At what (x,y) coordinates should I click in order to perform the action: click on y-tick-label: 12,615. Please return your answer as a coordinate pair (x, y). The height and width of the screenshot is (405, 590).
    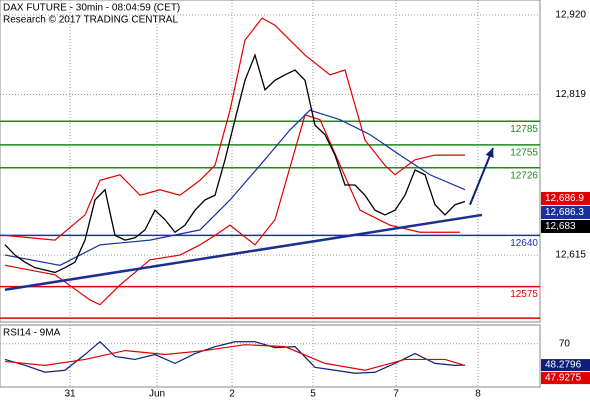
    Looking at the image, I should click on (570, 255).